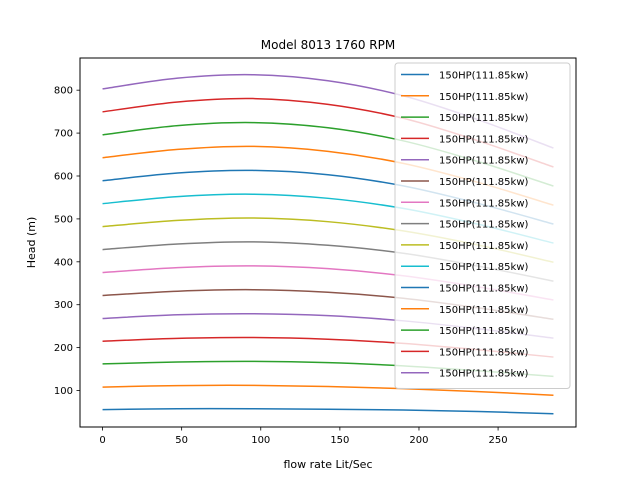 The width and height of the screenshot is (640, 480). What do you see at coordinates (63, 391) in the screenshot?
I see `y-tick-label: 100` at bounding box center [63, 391].